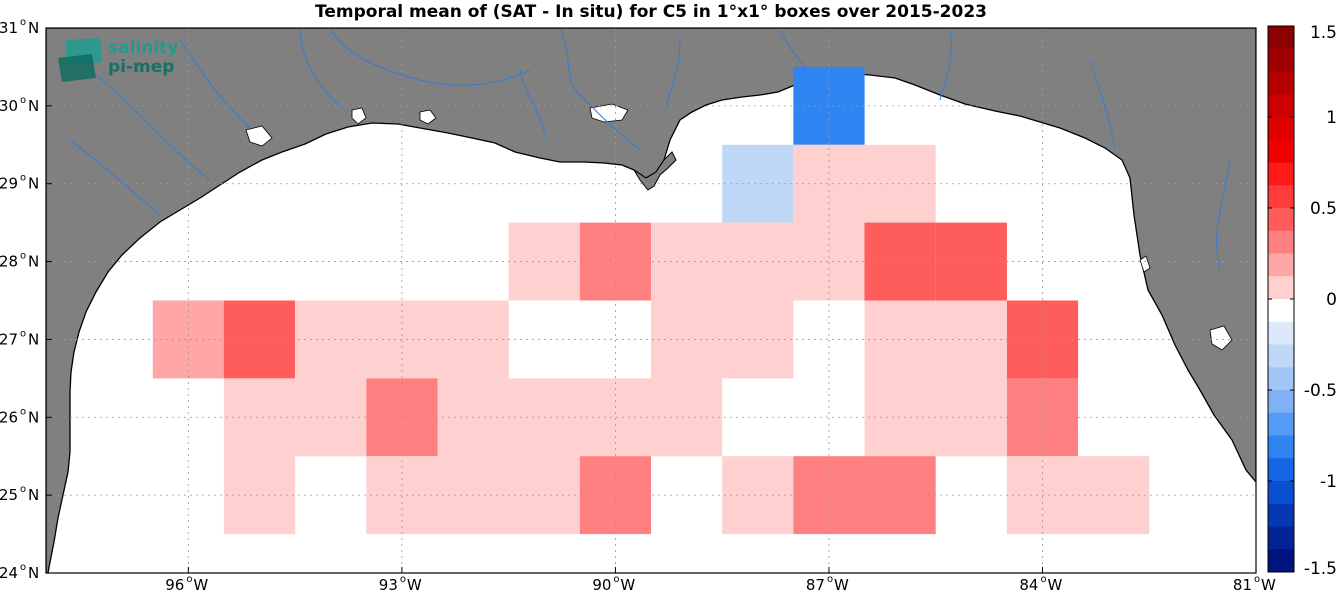 The image size is (1339, 594). Describe the element at coordinates (815, 585) in the screenshot. I see `x-tick-label: 87` at that location.